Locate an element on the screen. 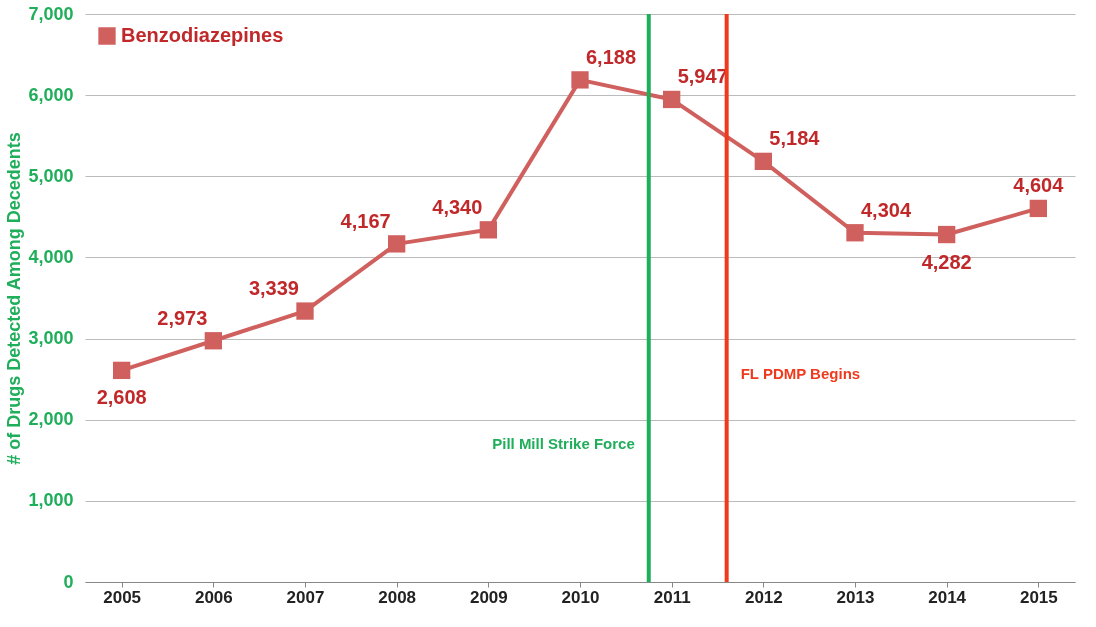  y-tick-label: 5,000 is located at coordinates (51, 175).